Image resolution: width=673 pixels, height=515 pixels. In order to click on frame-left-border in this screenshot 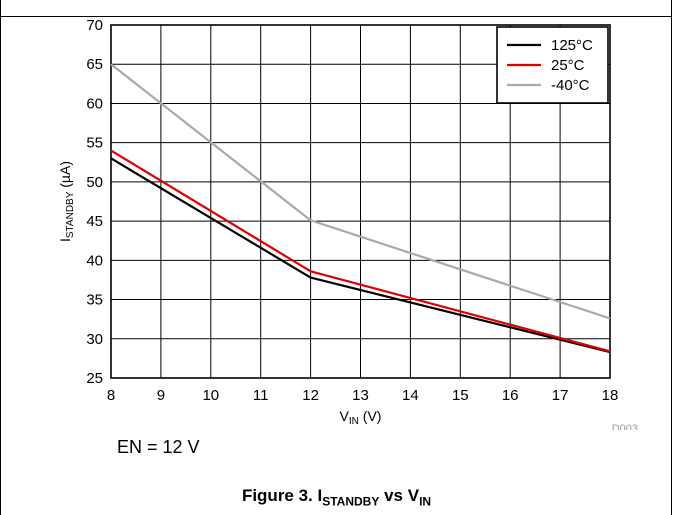, I will do `click(0, 257)`.